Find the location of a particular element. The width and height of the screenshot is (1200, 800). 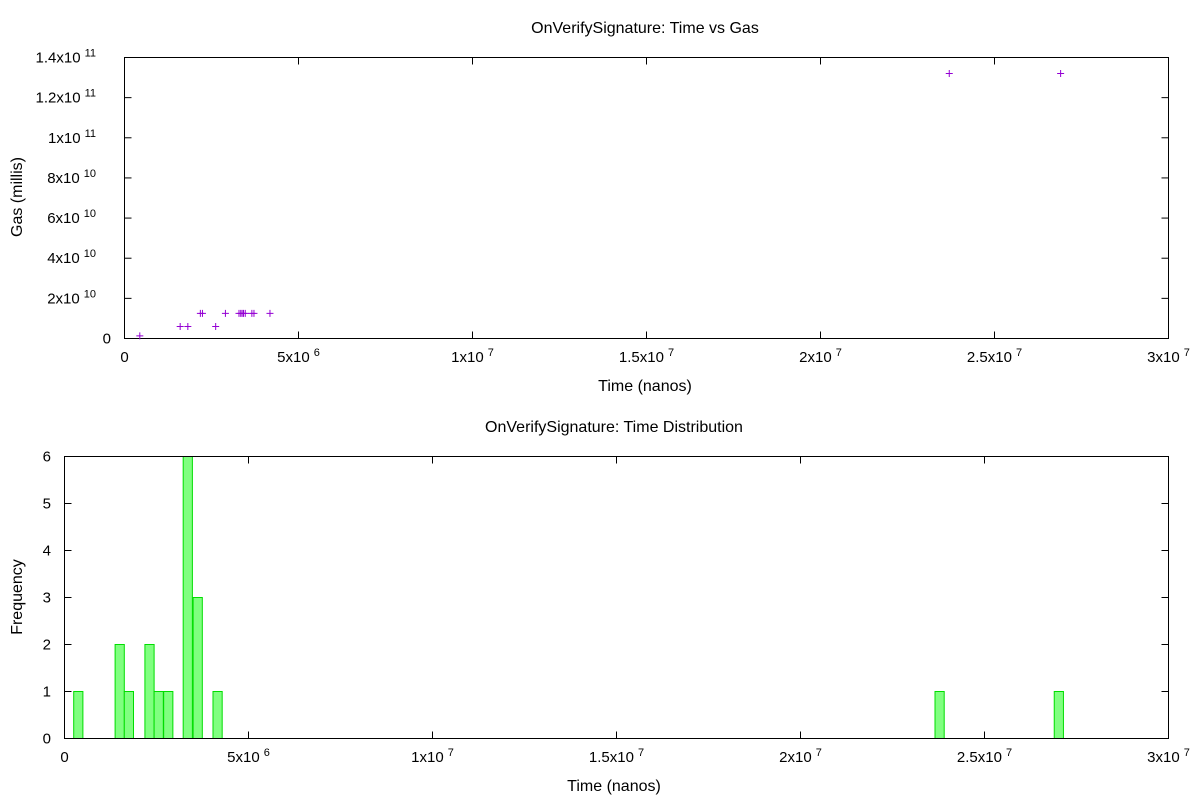

scatter-y-tick-label: 0 is located at coordinates (107, 339).